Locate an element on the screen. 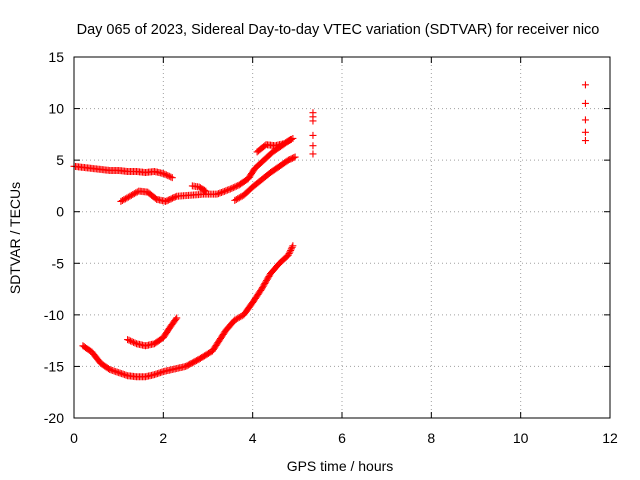 Image resolution: width=640 pixels, height=480 pixels. series-track-h is located at coordinates (313, 133).